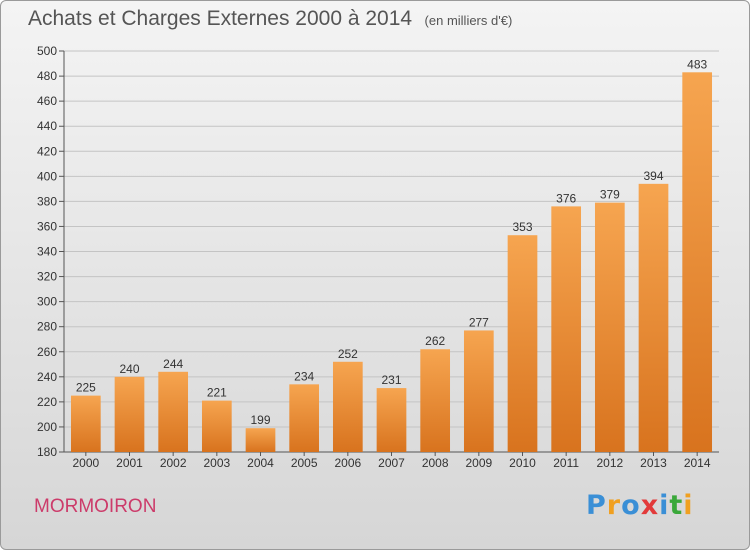  What do you see at coordinates (435, 341) in the screenshot?
I see `data-label: 262` at bounding box center [435, 341].